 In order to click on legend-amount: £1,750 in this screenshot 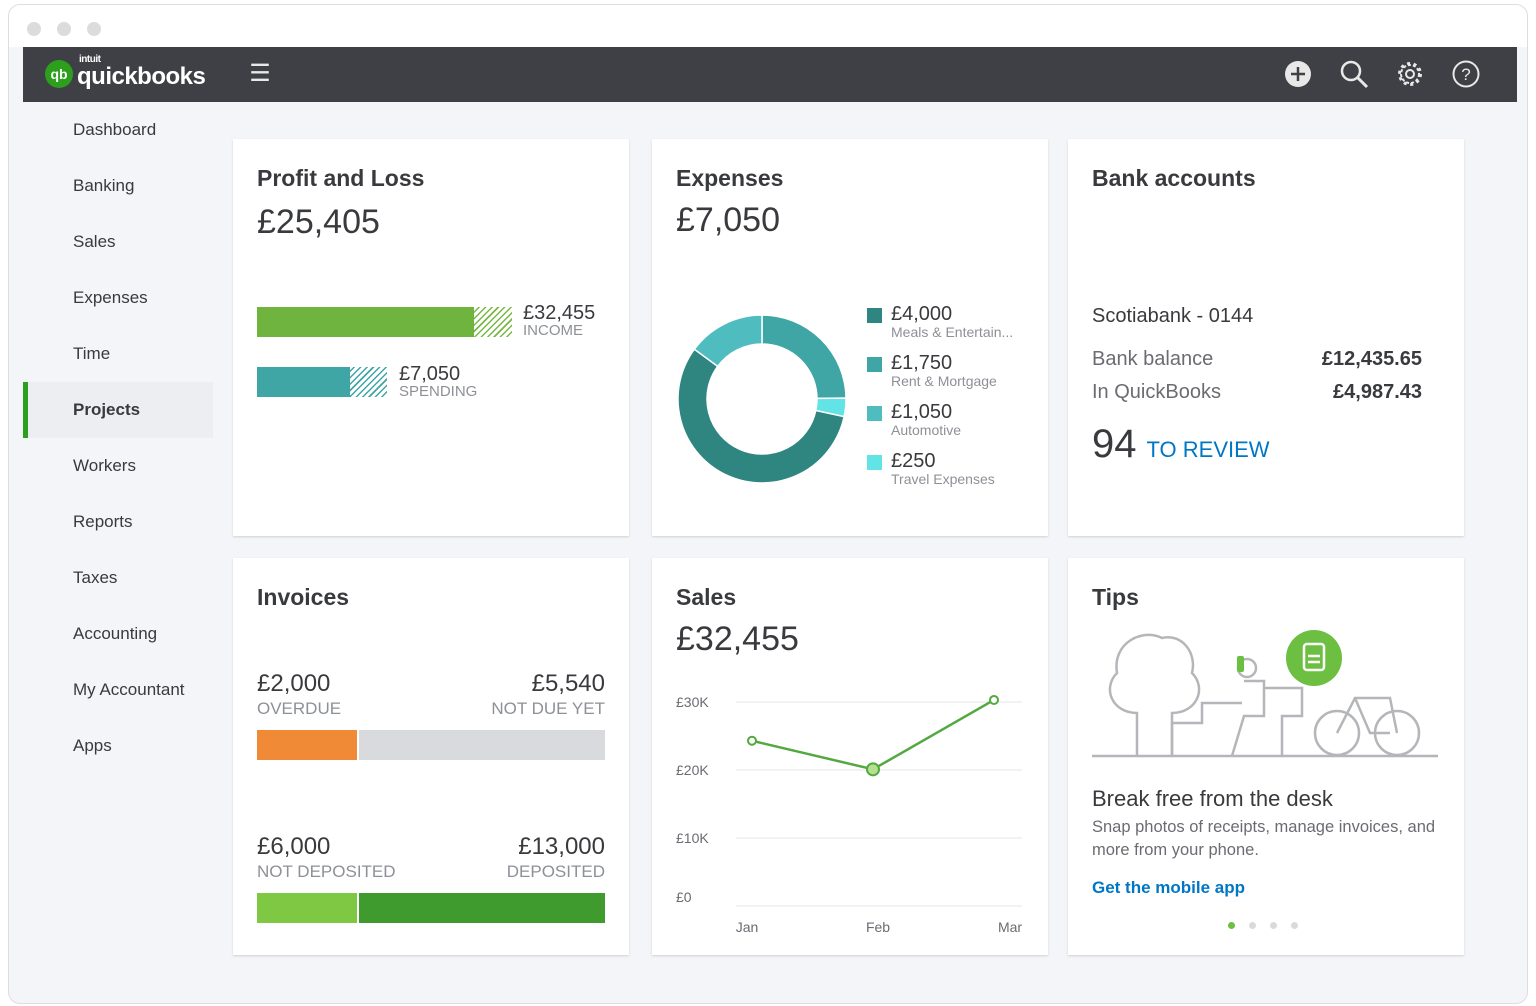, I will do `click(922, 363)`.